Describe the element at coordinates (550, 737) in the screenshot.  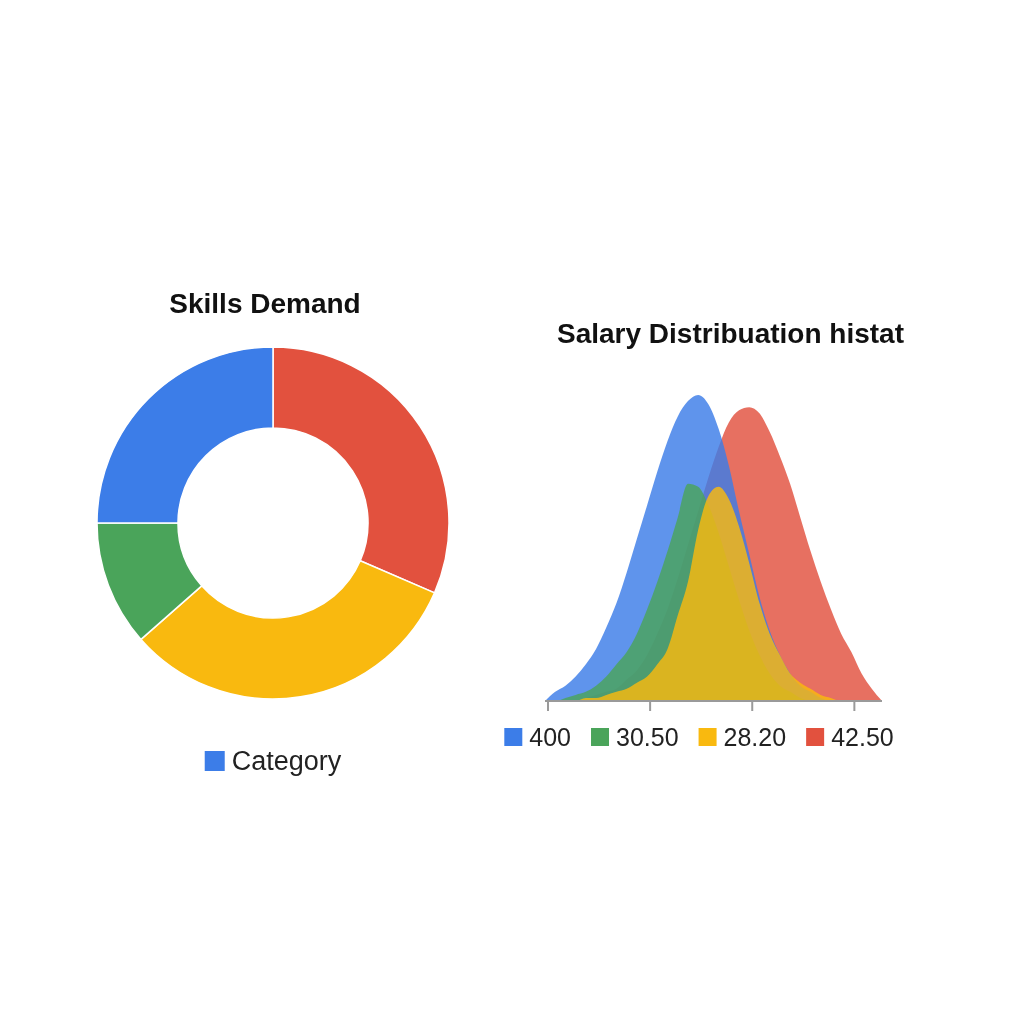
I see `legend-label: 400` at that location.